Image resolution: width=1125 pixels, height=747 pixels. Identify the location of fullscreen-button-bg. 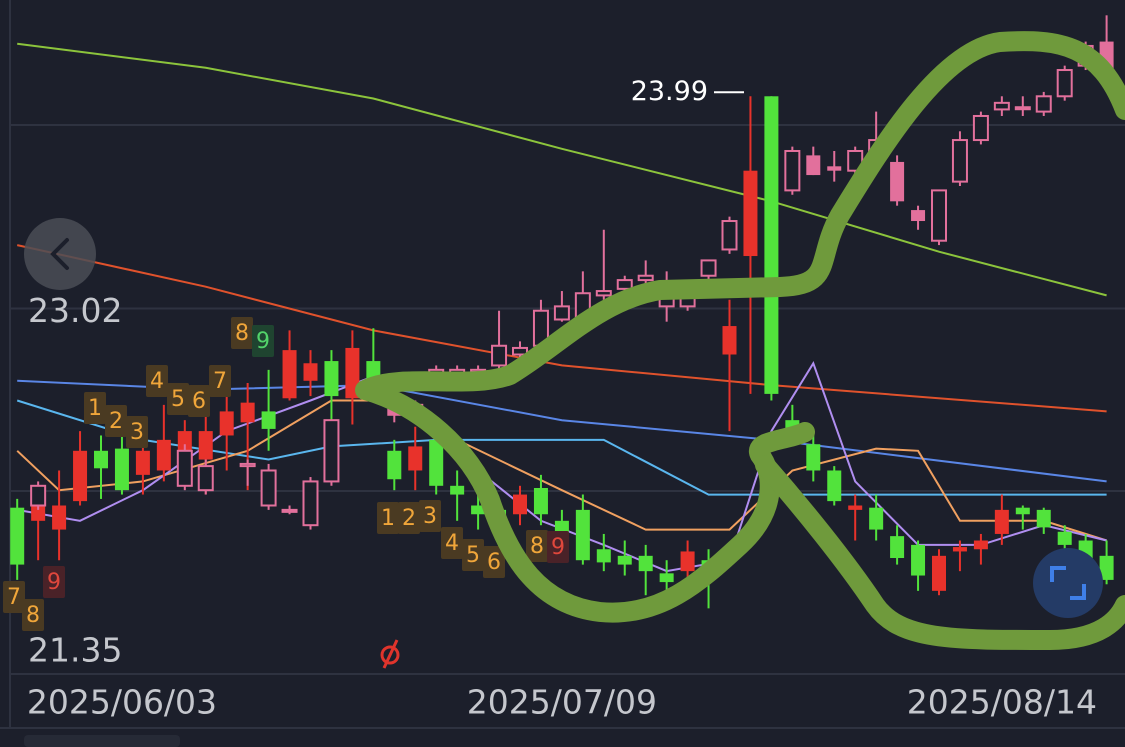
(1068, 583).